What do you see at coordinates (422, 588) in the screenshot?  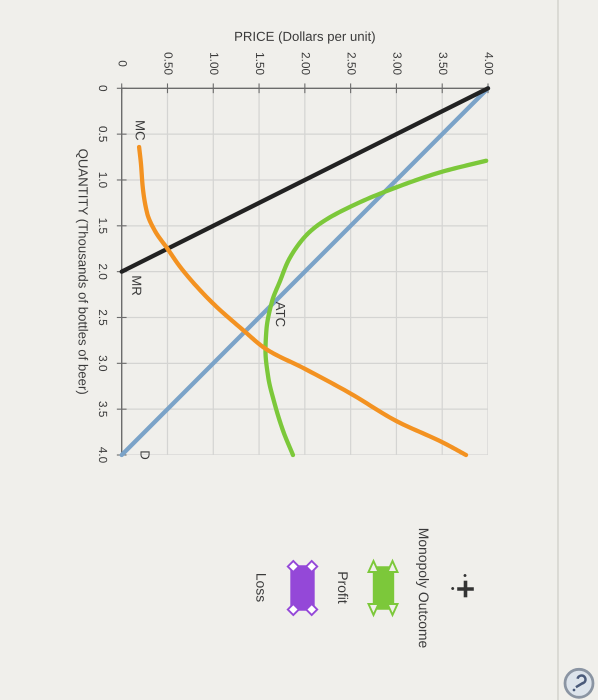 I see `text: Monopoly Outcome` at bounding box center [422, 588].